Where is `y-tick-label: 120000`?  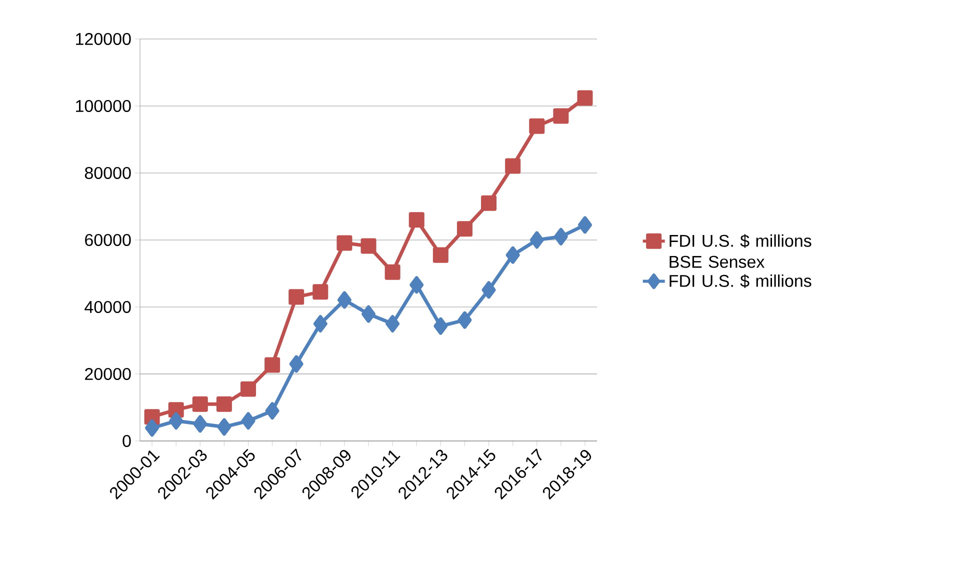 y-tick-label: 120000 is located at coordinates (103, 39).